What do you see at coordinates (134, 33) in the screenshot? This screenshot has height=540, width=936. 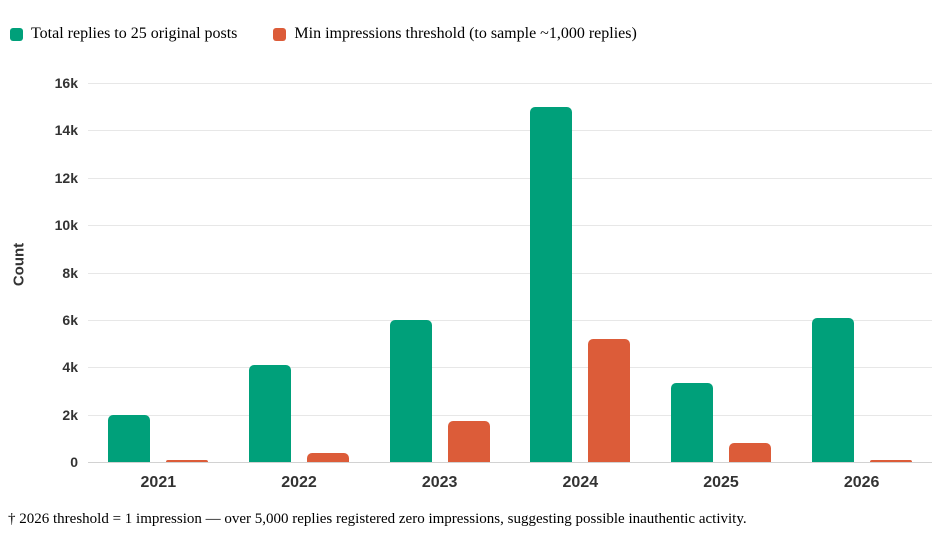 I see `legend-label-total-replies: Total replies to 25 original posts` at bounding box center [134, 33].